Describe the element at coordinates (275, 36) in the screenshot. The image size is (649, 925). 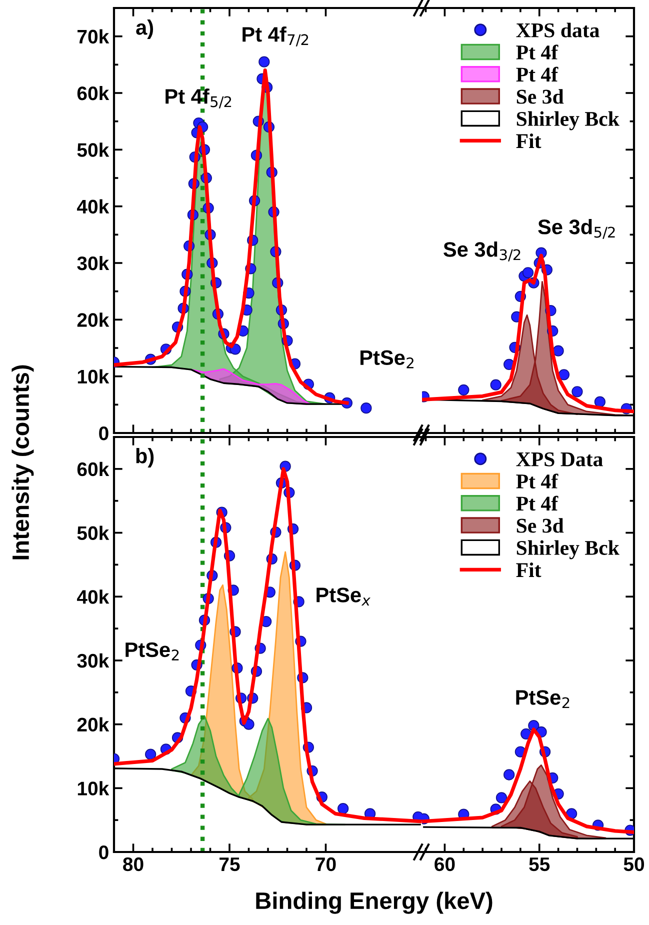
I see `annotation: Pt 4f$_{7/2}$` at that location.